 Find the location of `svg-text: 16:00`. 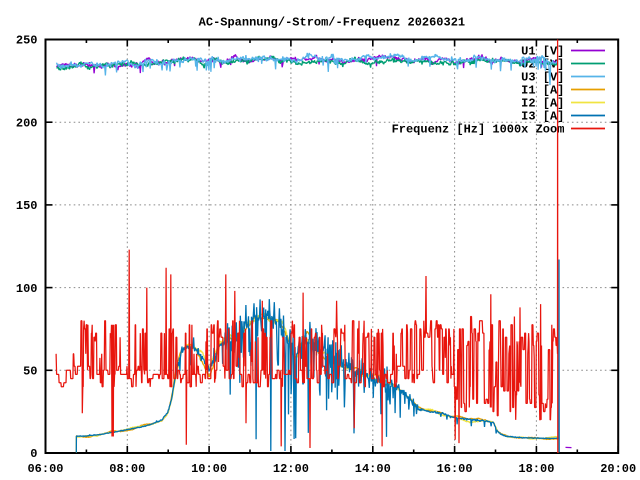

svg-text: 16:00 is located at coordinates (455, 469).